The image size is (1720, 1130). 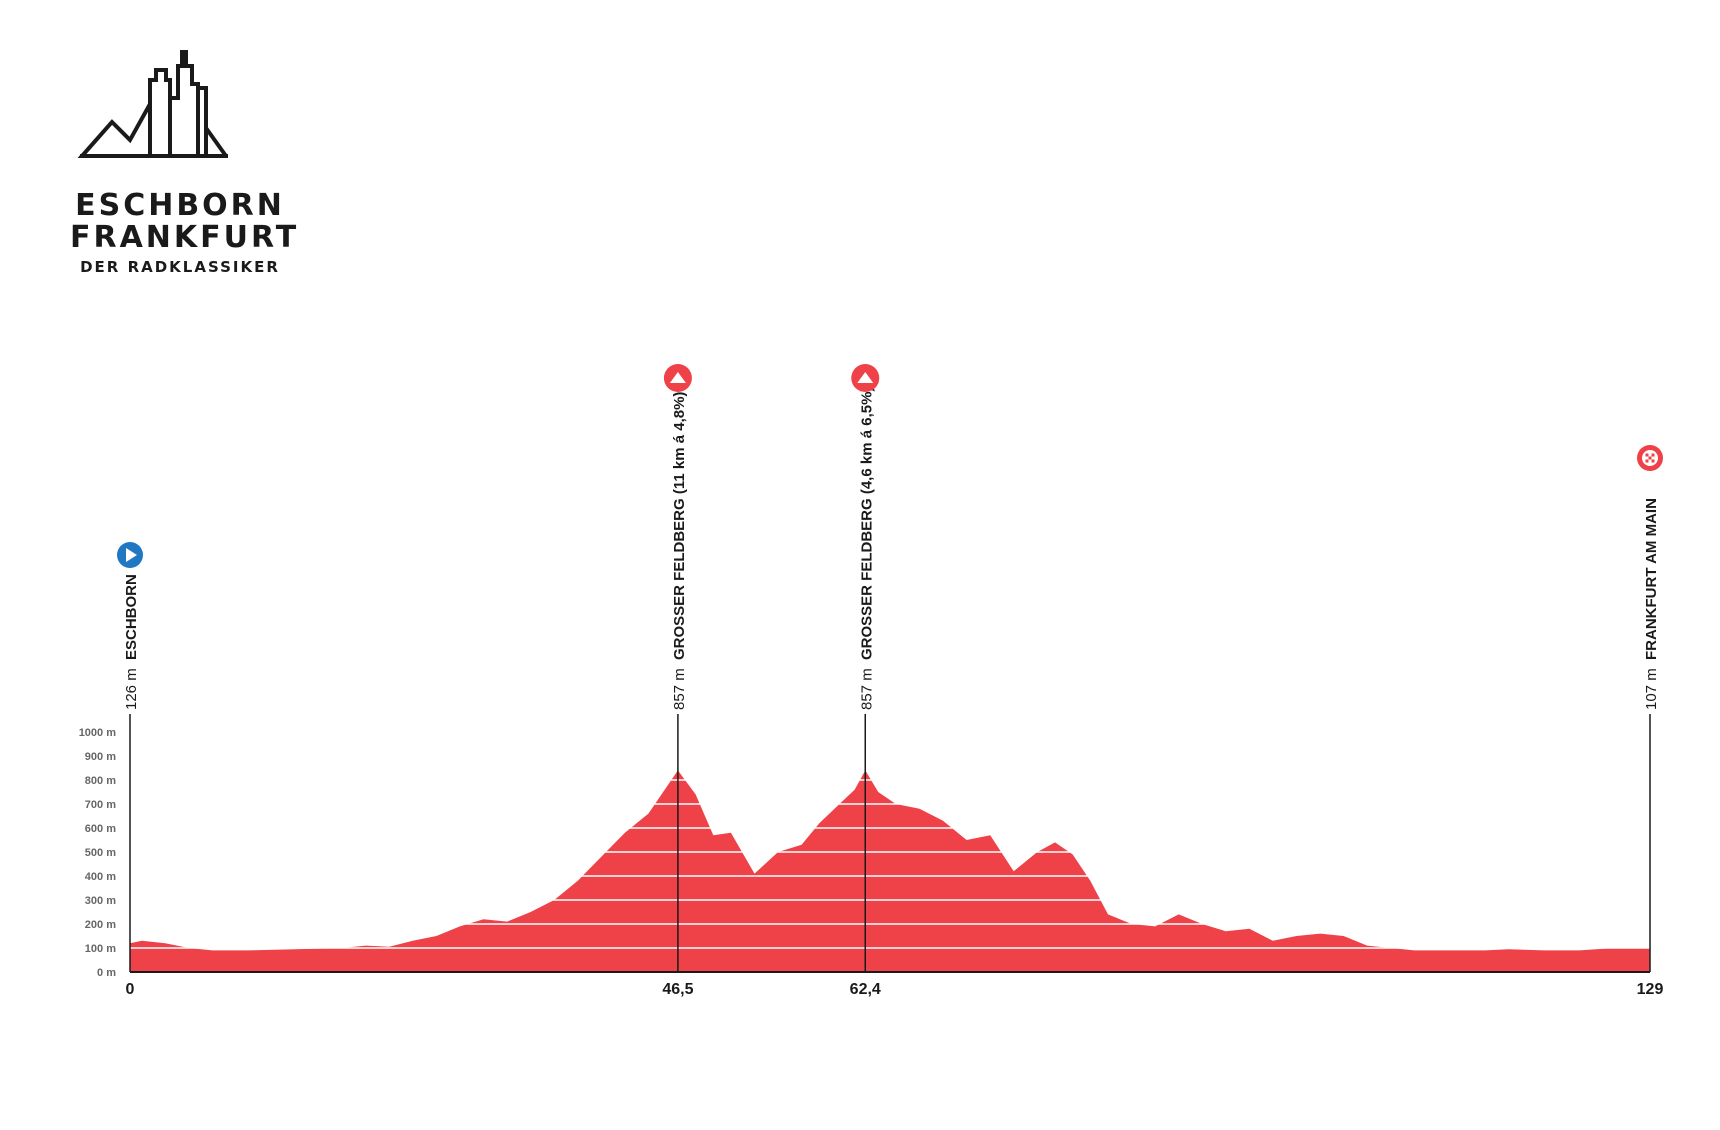 What do you see at coordinates (100, 805) in the screenshot?
I see `y-tick-label: 700 m` at bounding box center [100, 805].